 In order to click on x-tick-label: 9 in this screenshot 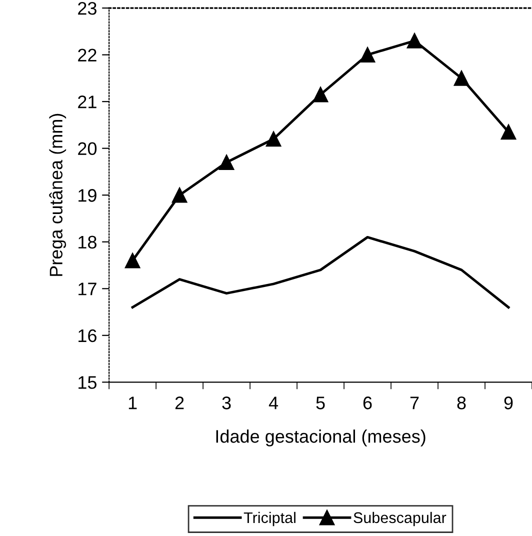, I will do `click(508, 403)`.